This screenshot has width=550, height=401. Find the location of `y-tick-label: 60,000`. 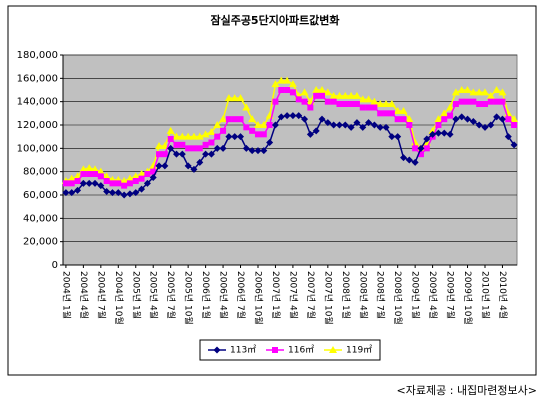

y-tick-label: 60,000 is located at coordinates (40, 195).